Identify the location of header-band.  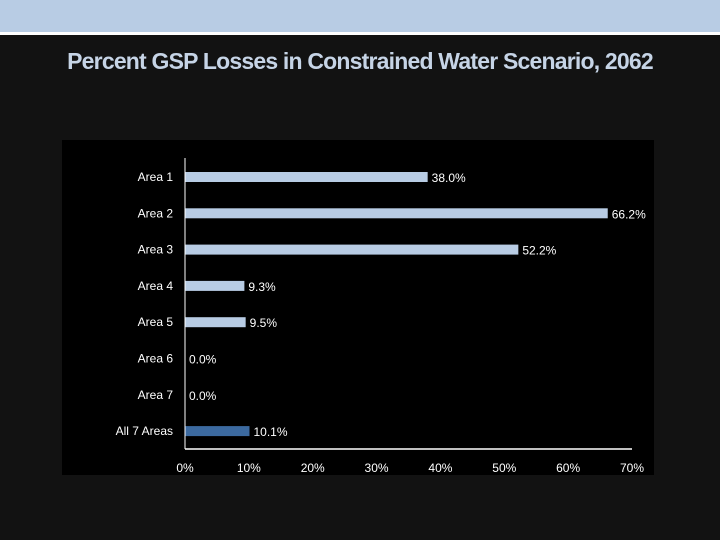
(360, 16).